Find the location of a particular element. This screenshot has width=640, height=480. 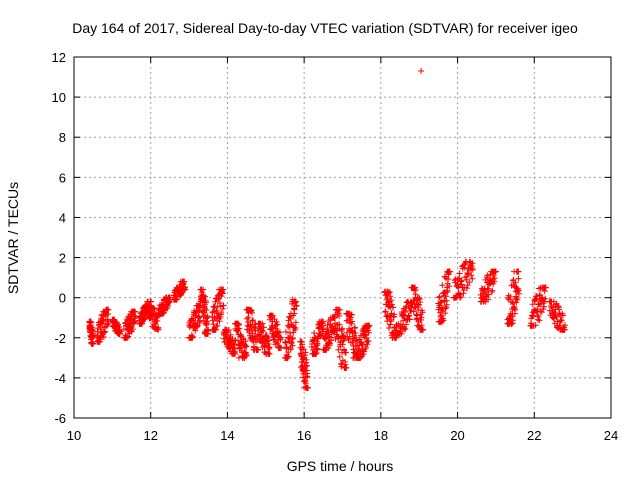

y-tick-label: 4 is located at coordinates (62, 217).